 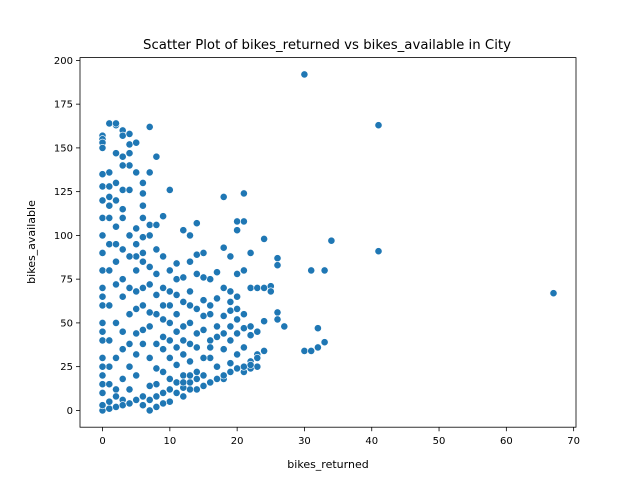 What do you see at coordinates (102, 441) in the screenshot?
I see `x-tick-label: 0` at bounding box center [102, 441].